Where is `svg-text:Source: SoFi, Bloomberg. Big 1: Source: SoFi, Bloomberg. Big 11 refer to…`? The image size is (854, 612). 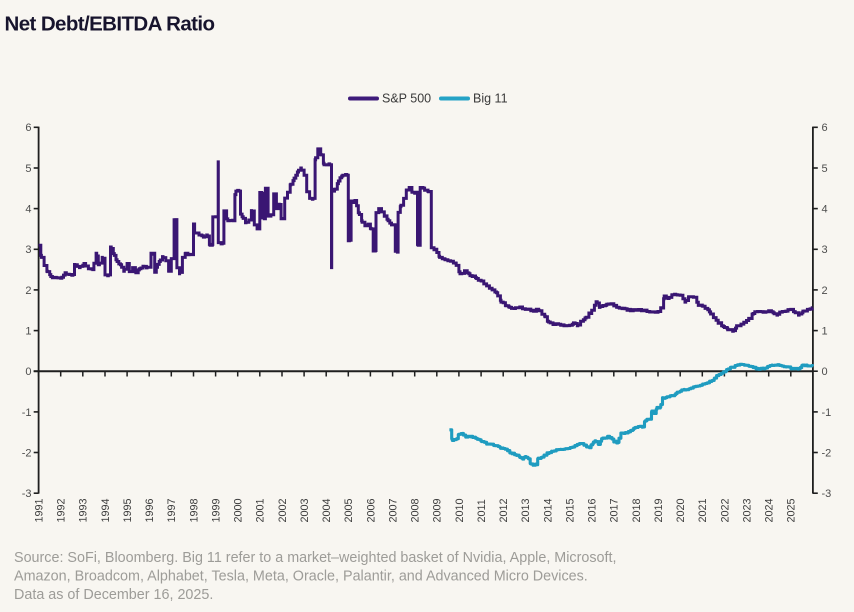
svg-text:Source: SoFi, Bloomberg. Big 1: Source: SoFi, Bloomberg. Big 11 refer to… is located at coordinates (315, 558).